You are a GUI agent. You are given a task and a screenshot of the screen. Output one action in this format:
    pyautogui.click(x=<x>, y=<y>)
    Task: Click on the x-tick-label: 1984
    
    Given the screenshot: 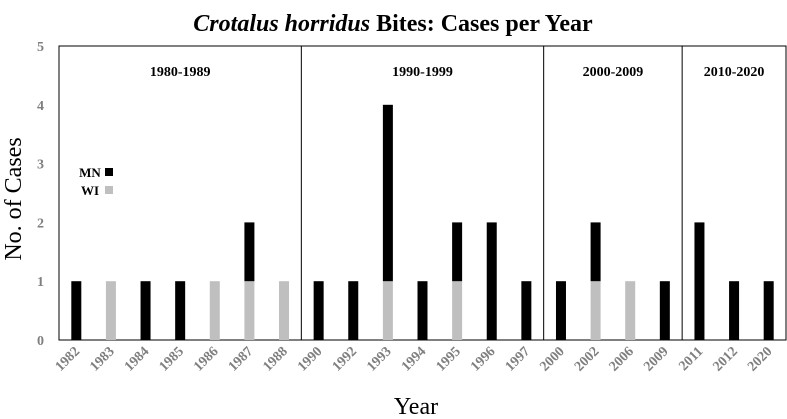 What is the action you would take?
    pyautogui.click(x=137, y=359)
    